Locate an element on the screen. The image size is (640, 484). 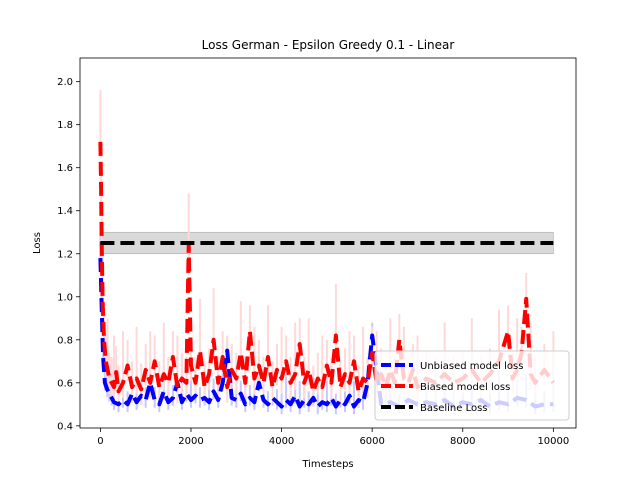
y-tick-label: 2.0 is located at coordinates (65, 82).